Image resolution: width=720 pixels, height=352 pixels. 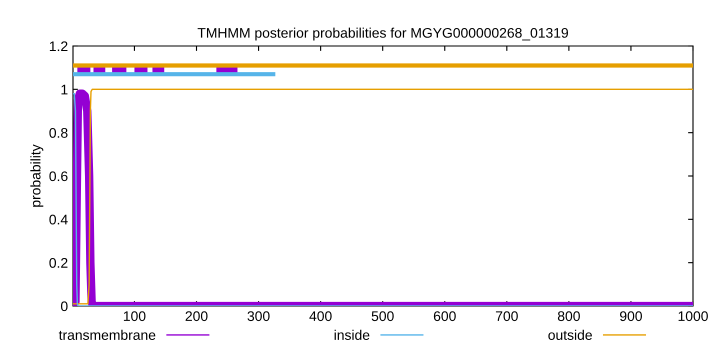 I want to click on y-tick-label: 0.8, so click(x=58, y=133).